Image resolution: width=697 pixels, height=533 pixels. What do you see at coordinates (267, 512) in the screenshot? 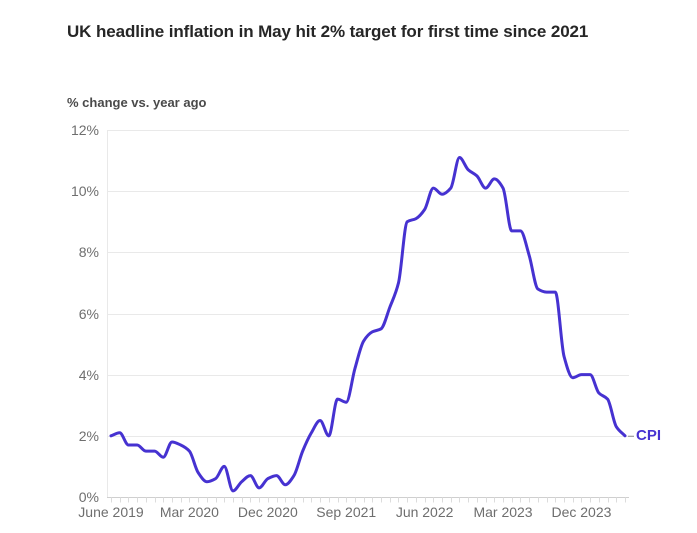
I see `x-axis-tick-label: Dec 2020` at bounding box center [267, 512].